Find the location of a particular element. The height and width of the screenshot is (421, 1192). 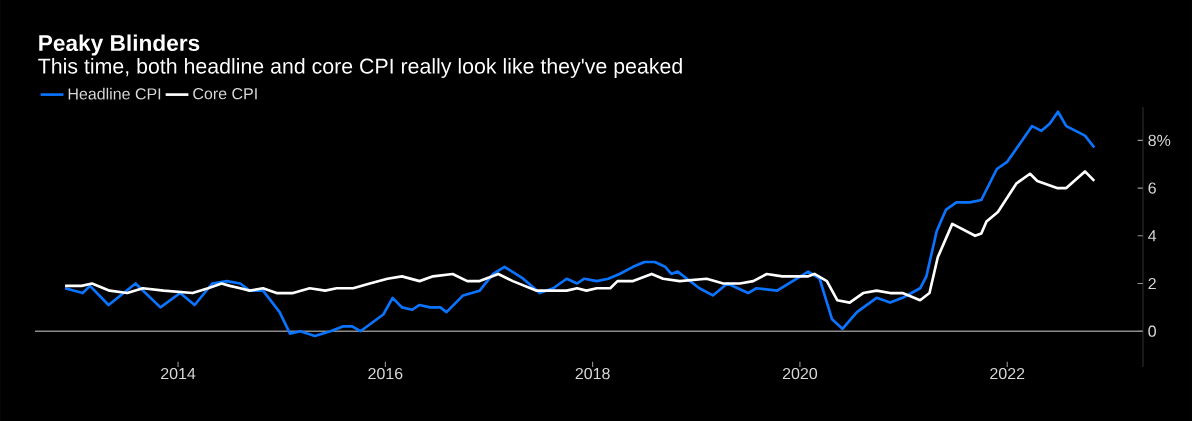

x-tick-label: 2016 is located at coordinates (385, 373).